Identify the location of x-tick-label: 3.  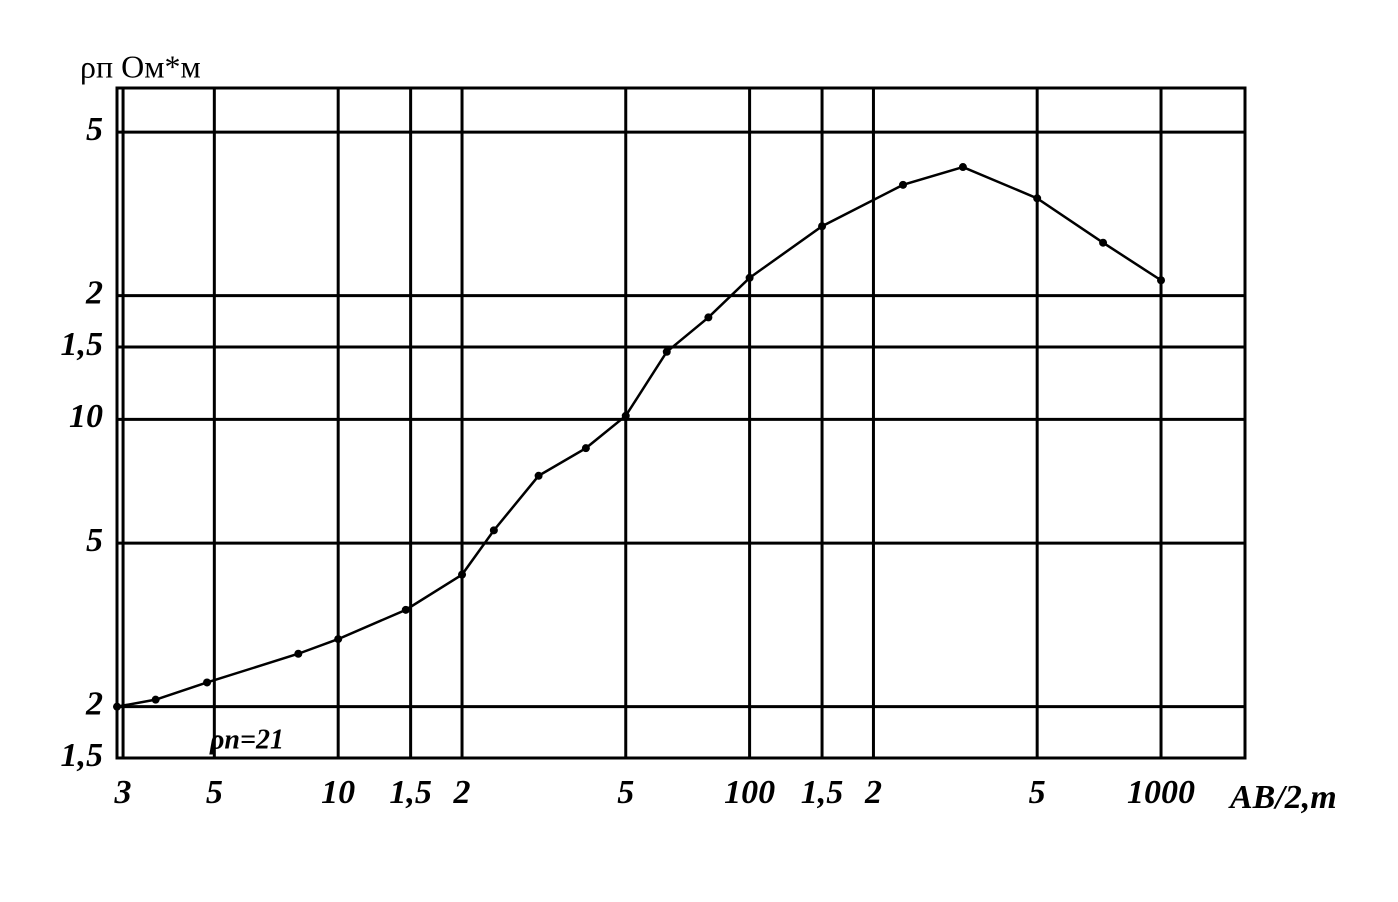
(123, 792).